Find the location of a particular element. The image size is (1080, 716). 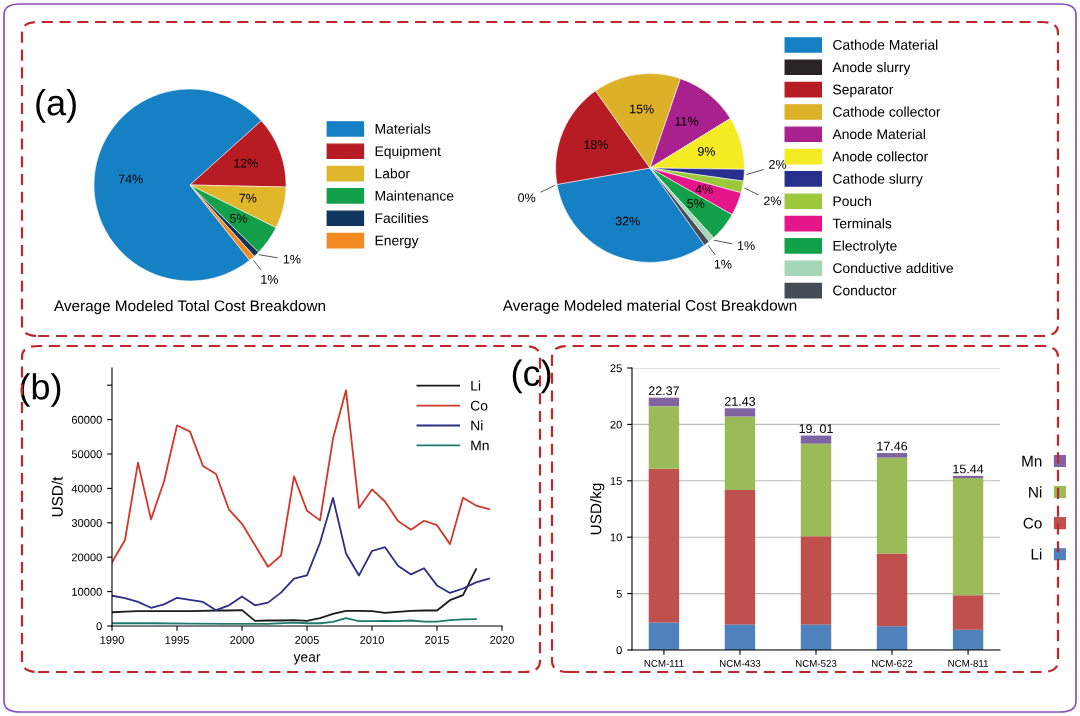

data-label: 15% is located at coordinates (642, 109).